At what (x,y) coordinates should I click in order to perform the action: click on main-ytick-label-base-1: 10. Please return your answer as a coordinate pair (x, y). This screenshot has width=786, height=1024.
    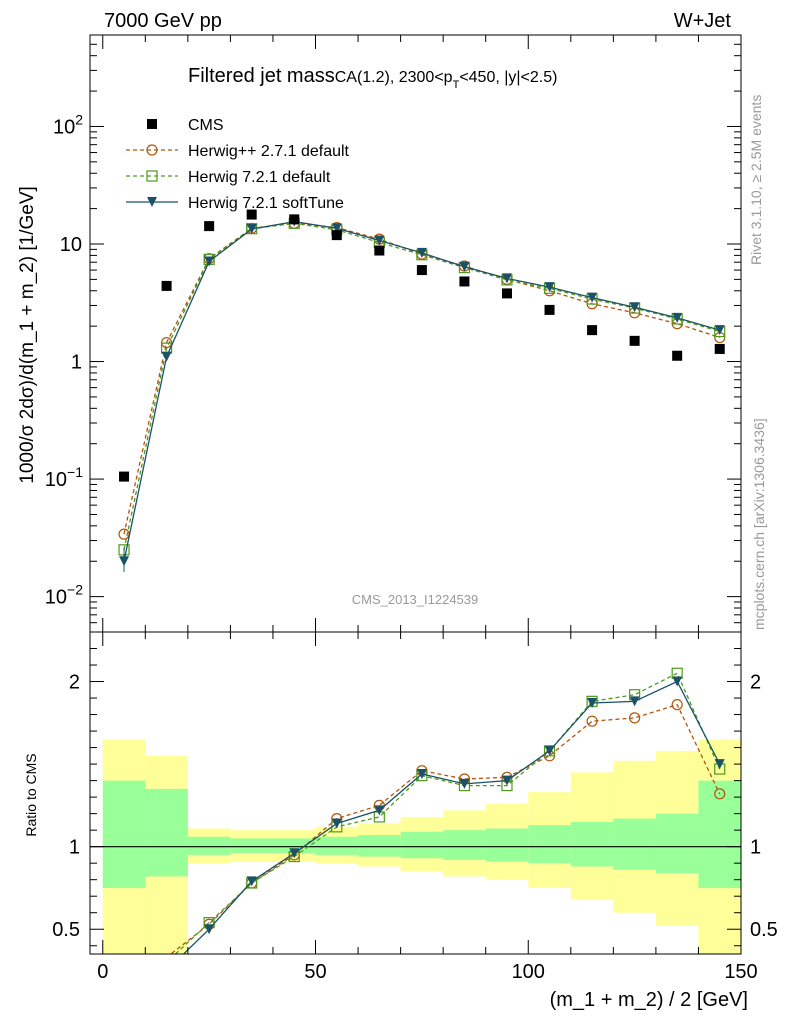
    Looking at the image, I should click on (56, 480).